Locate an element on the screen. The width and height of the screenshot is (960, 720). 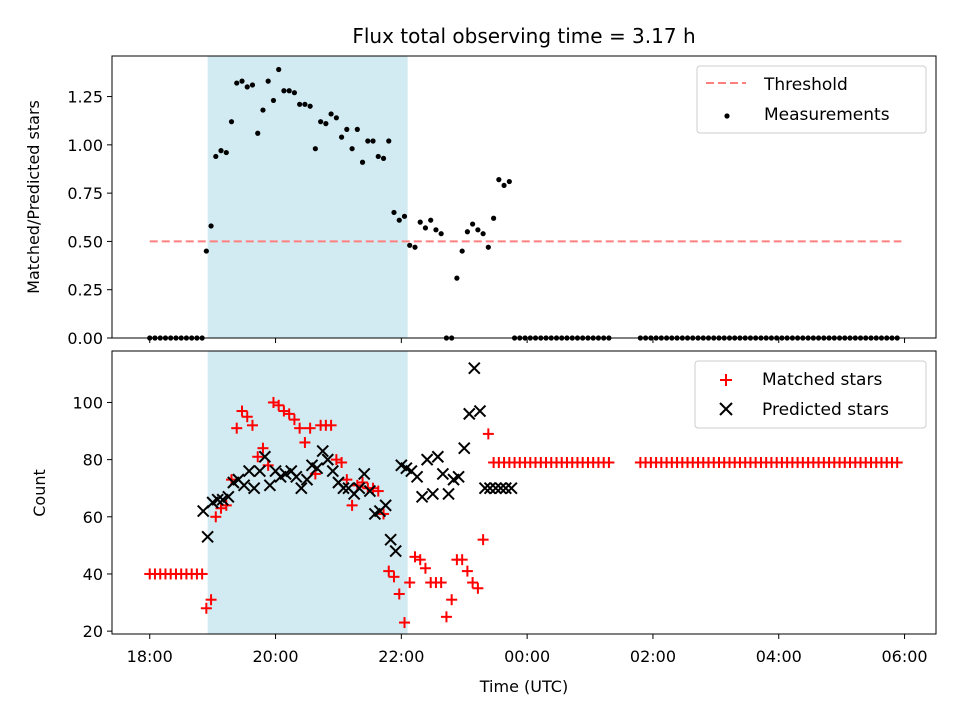
top-y-tick-label: 1.00 is located at coordinates (85, 145).